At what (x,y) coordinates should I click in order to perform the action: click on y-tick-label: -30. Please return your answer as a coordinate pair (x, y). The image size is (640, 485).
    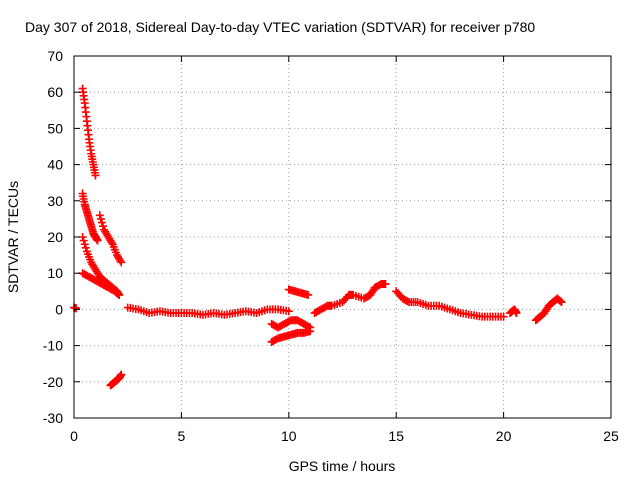
    Looking at the image, I should click on (53, 418).